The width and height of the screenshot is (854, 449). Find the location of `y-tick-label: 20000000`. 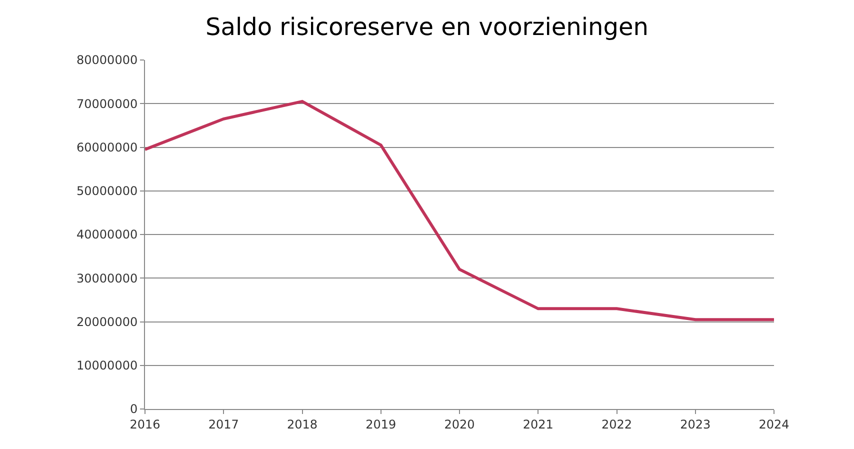

y-tick-label: 20000000 is located at coordinates (107, 321).